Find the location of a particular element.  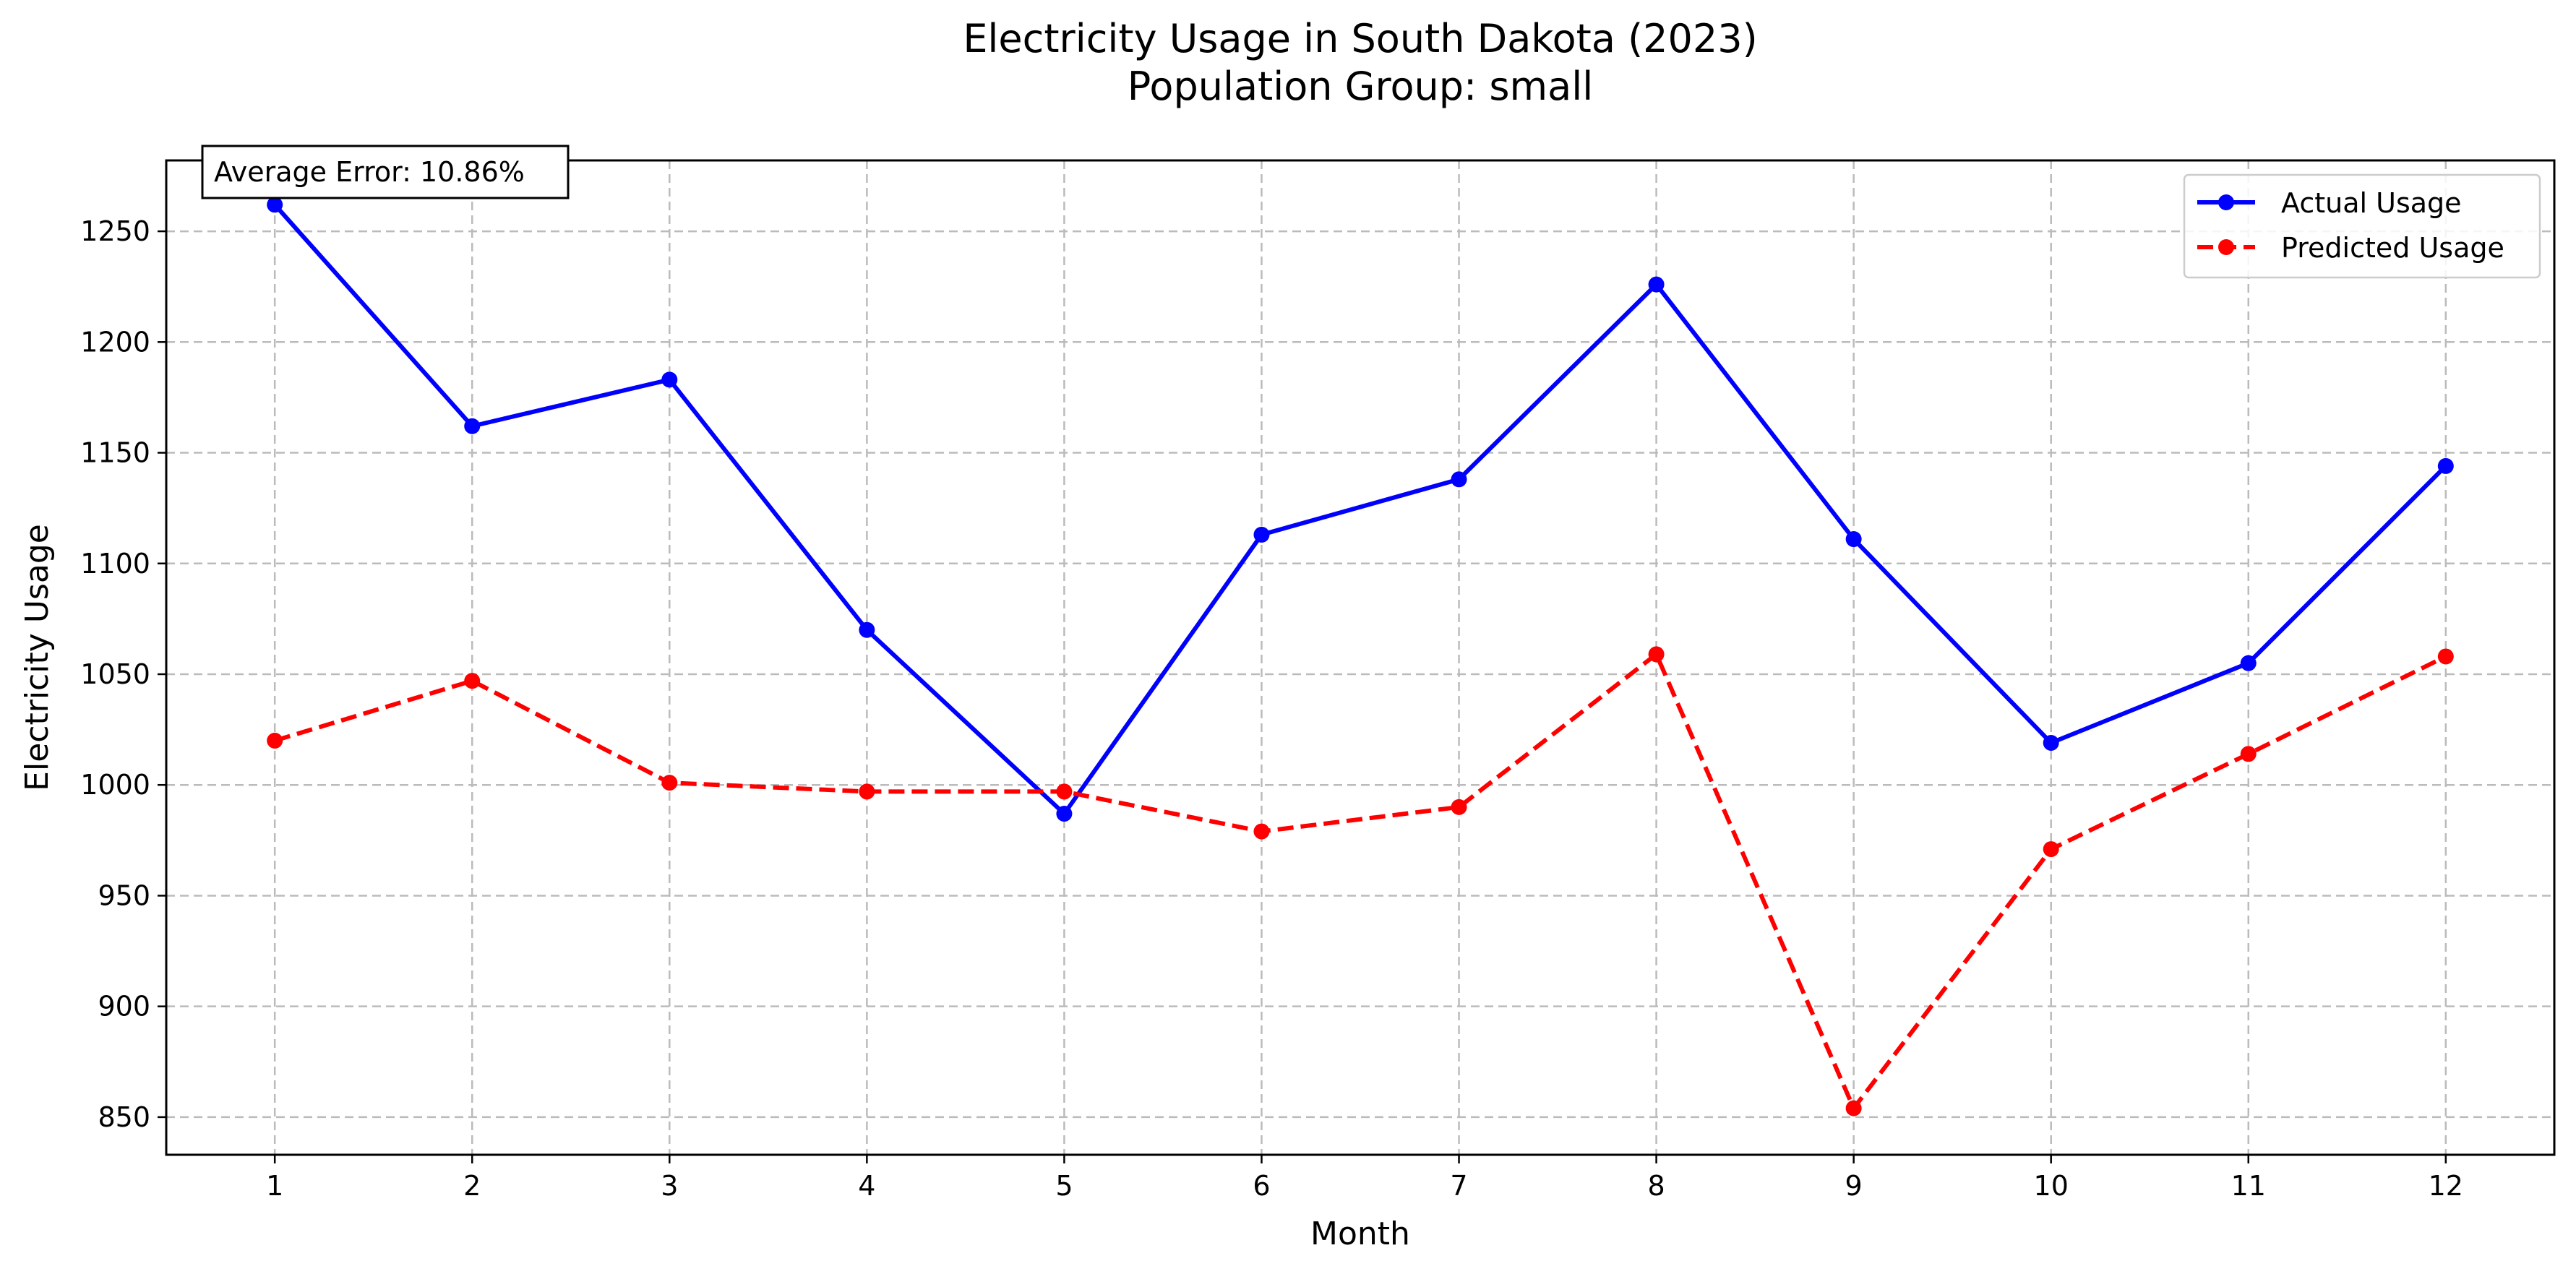

legend: Actual Usage Predicted Usage is located at coordinates (2362, 226).